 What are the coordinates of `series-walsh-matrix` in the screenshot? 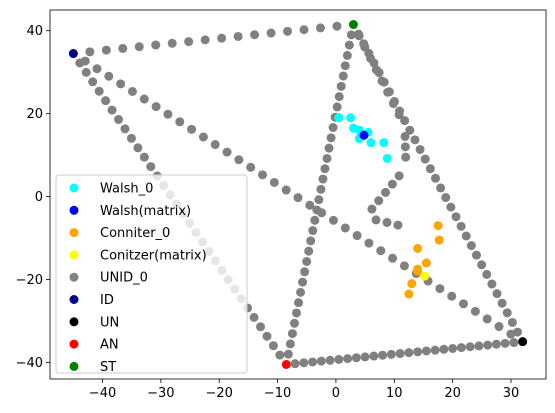 It's located at (364, 135).